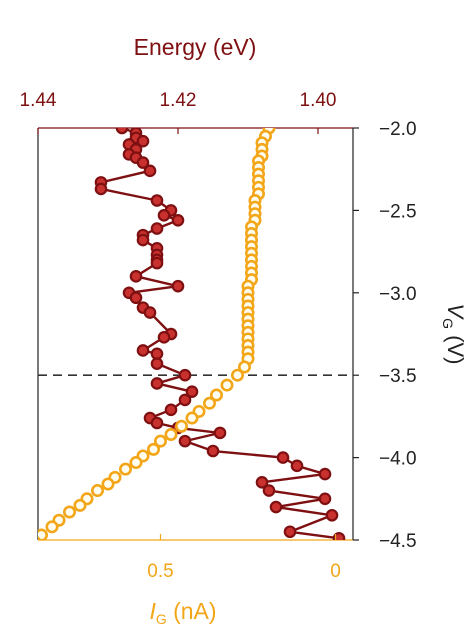 Image resolution: width=475 pixels, height=637 pixels. What do you see at coordinates (38, 100) in the screenshot?
I see `top-tick-label: 1.44` at bounding box center [38, 100].